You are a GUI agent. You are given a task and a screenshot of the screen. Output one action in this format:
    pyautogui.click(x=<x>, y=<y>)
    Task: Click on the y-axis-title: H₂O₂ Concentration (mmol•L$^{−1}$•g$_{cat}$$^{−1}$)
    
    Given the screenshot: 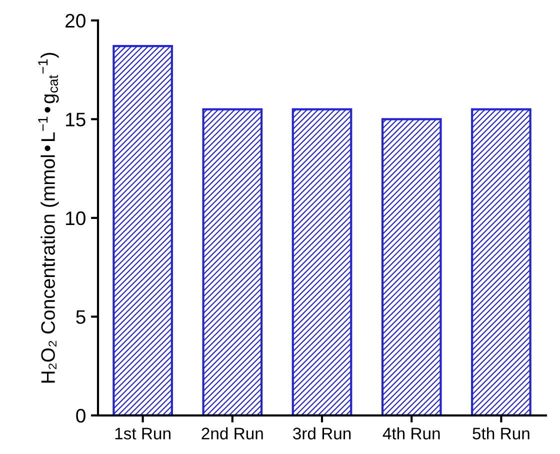 What is the action you would take?
    pyautogui.click(x=48, y=217)
    